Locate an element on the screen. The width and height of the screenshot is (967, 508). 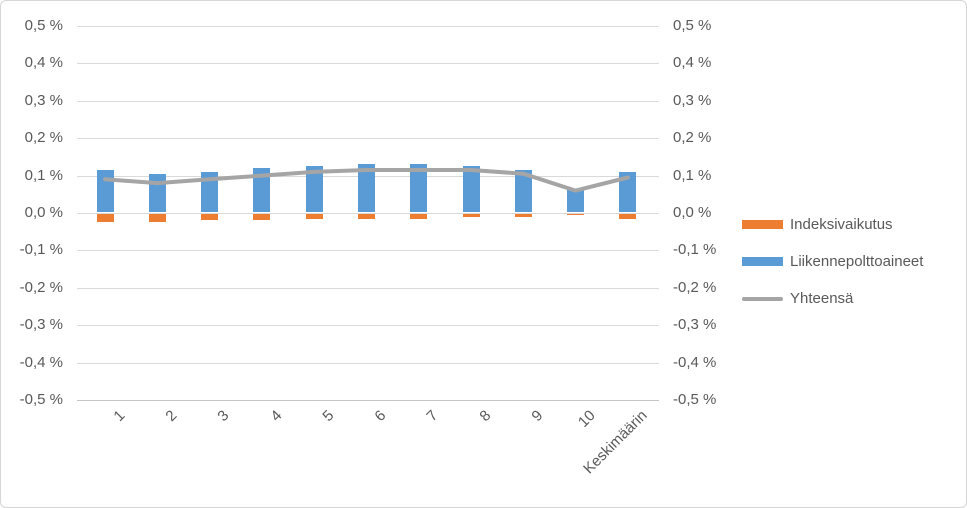
yhteensa-line is located at coordinates (366, 180).